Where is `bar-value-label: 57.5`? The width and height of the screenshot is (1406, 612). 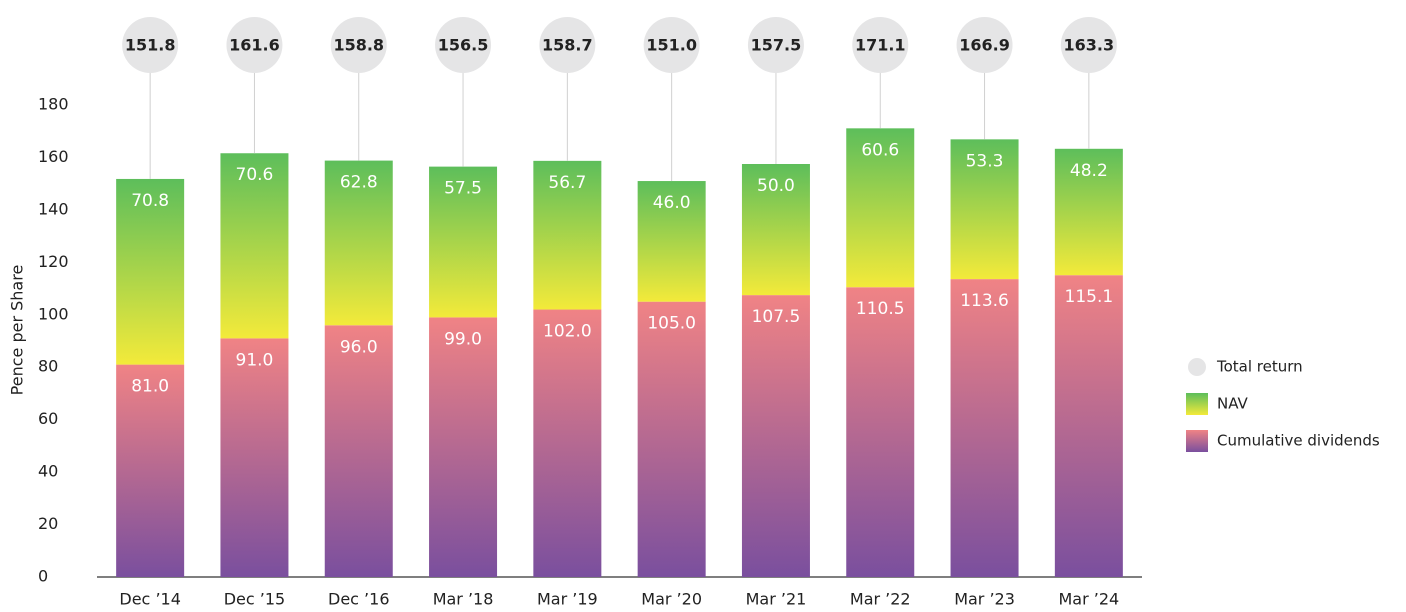
bar-value-label: 57.5 is located at coordinates (463, 189).